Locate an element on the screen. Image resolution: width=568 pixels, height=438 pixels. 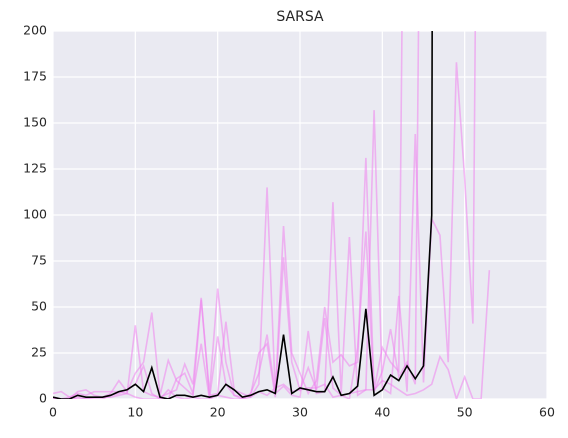
y-tick-label: 150 is located at coordinates (35, 122).